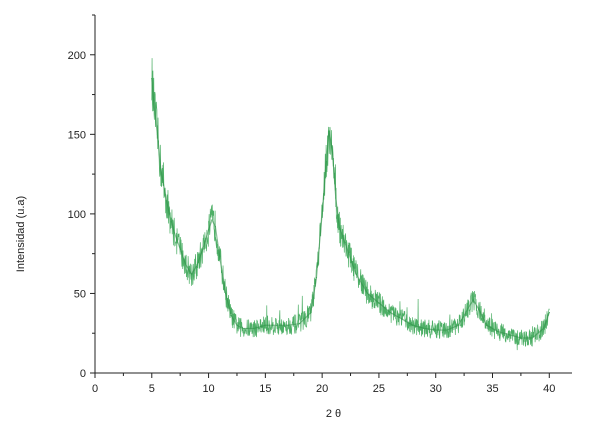 This screenshot has width=596, height=429. Describe the element at coordinates (80, 294) in the screenshot. I see `y-tick-label: 50` at that location.